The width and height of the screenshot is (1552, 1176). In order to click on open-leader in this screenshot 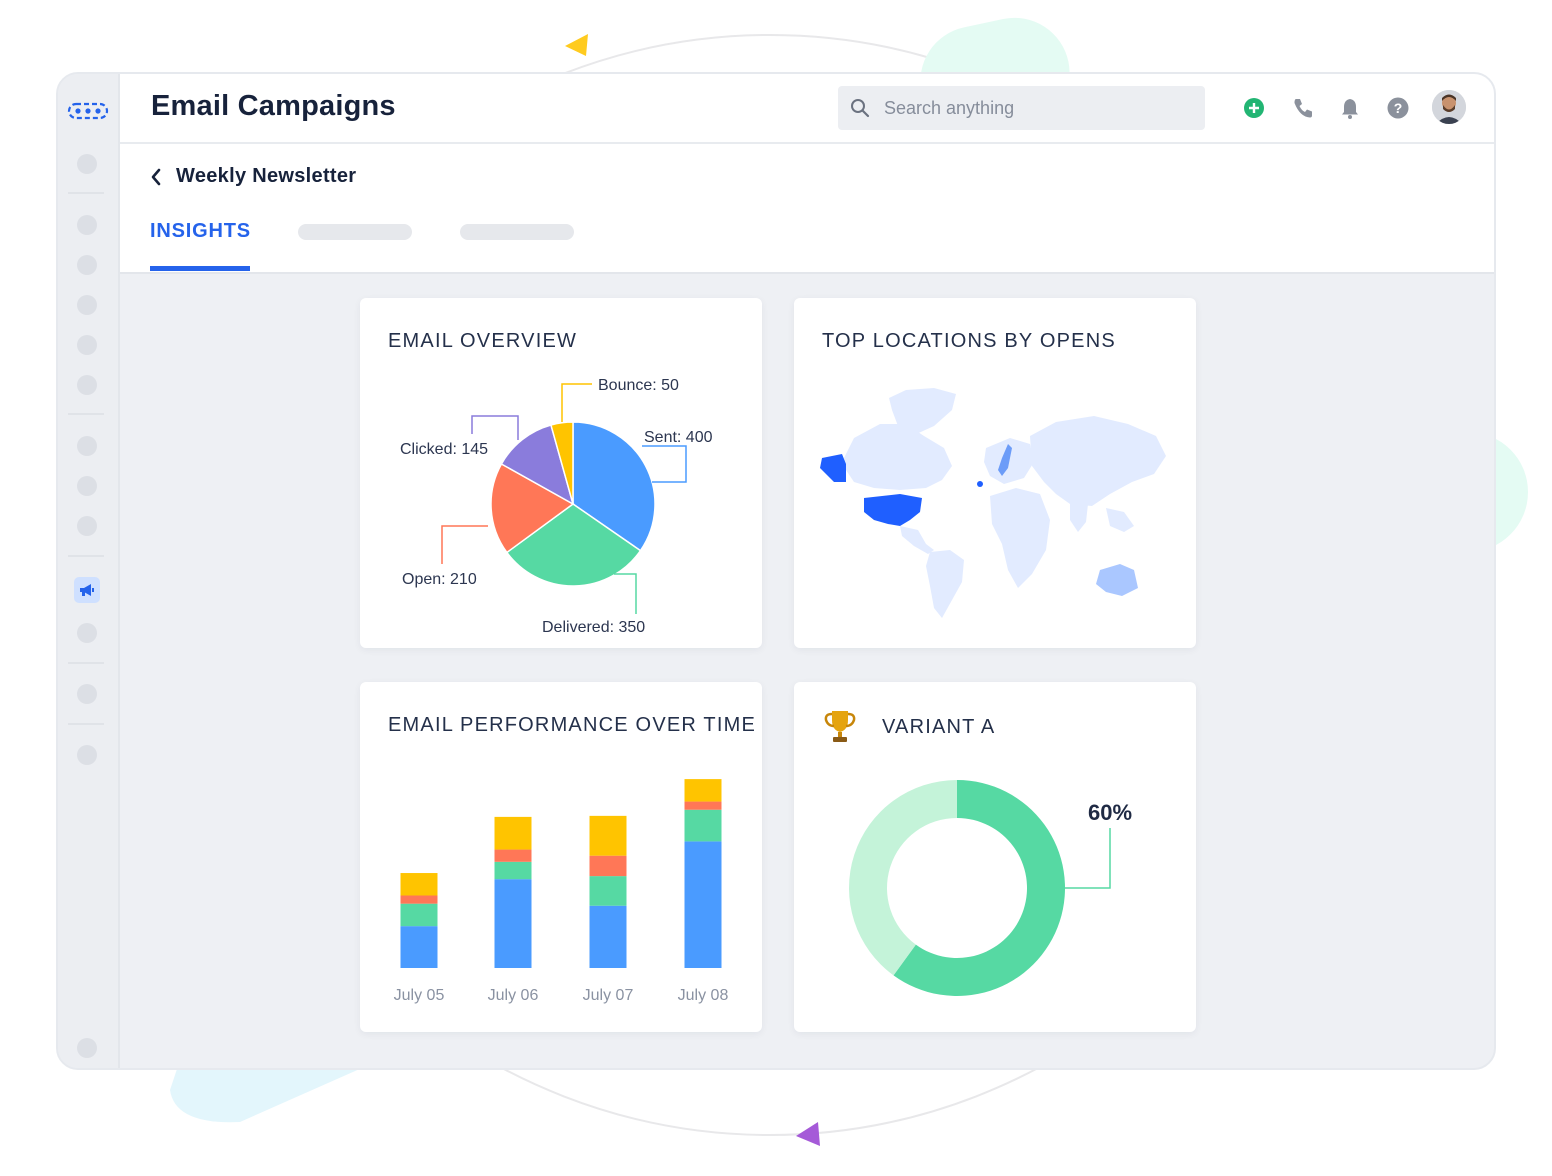, I will do `click(464, 544)`.